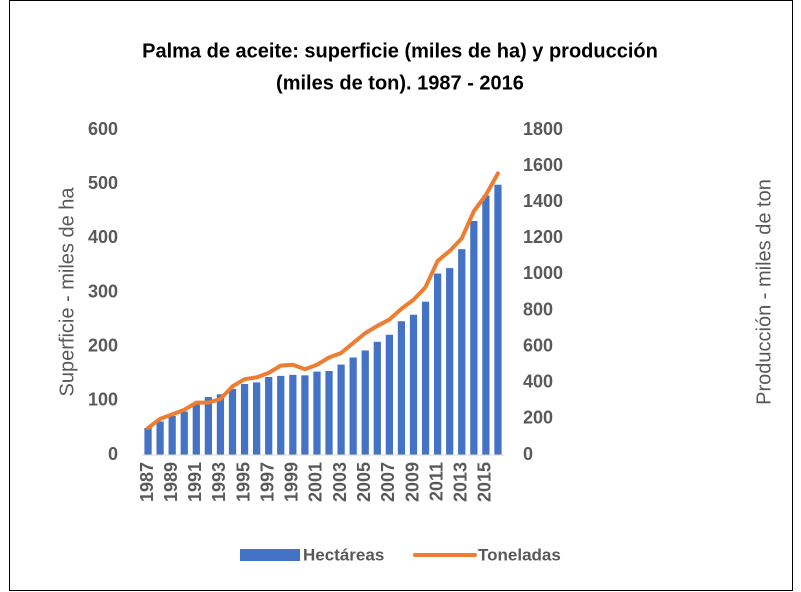  Describe the element at coordinates (267, 482) in the screenshot. I see `x-tick-label: 1997` at that location.